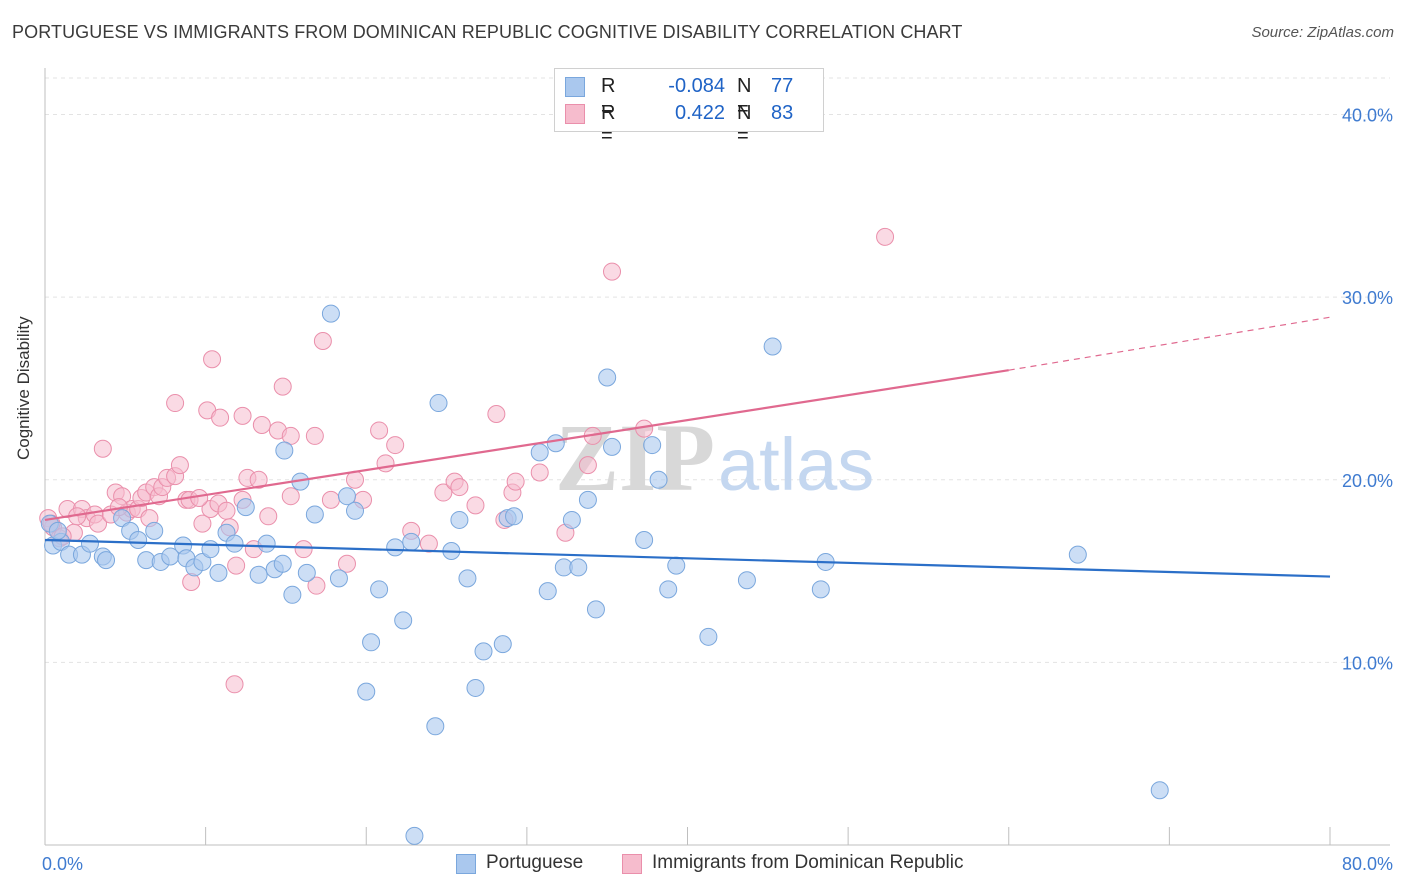 The width and height of the screenshot is (1406, 892). What do you see at coordinates (535, 862) in the screenshot?
I see `legend-label-portuguese: Portuguese` at bounding box center [535, 862].